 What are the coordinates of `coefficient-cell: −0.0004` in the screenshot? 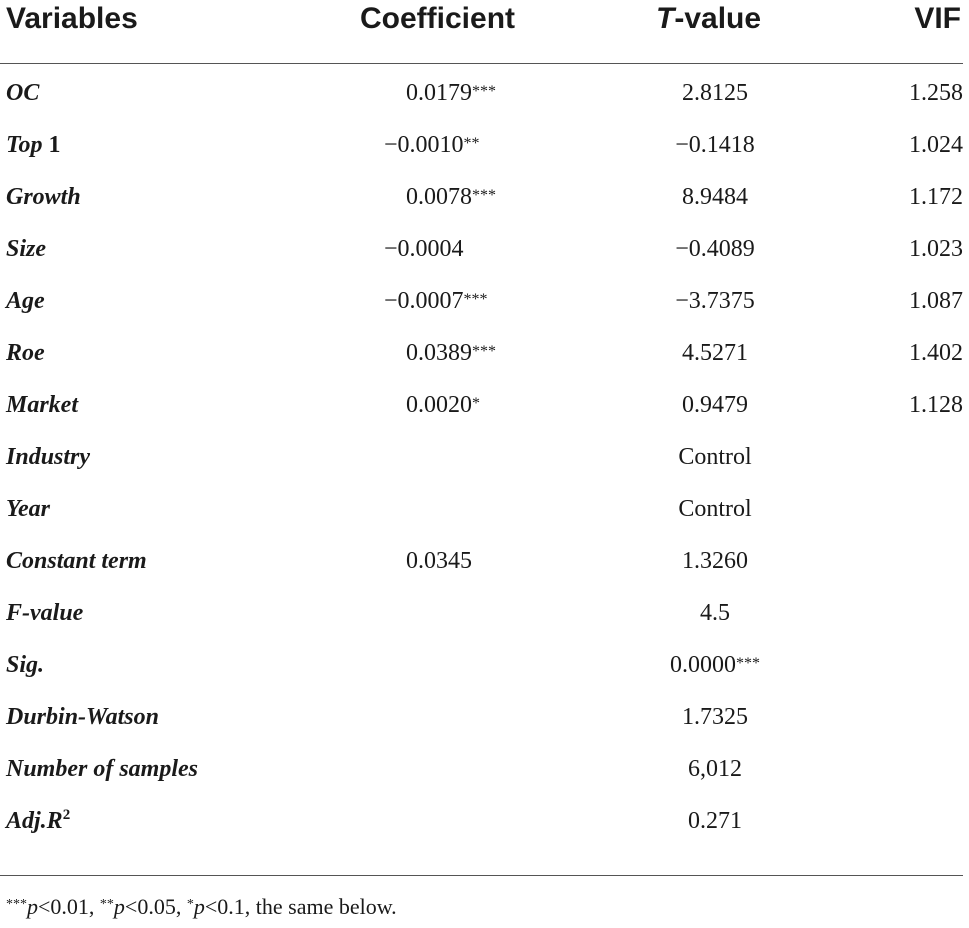 It's located at (444, 249).